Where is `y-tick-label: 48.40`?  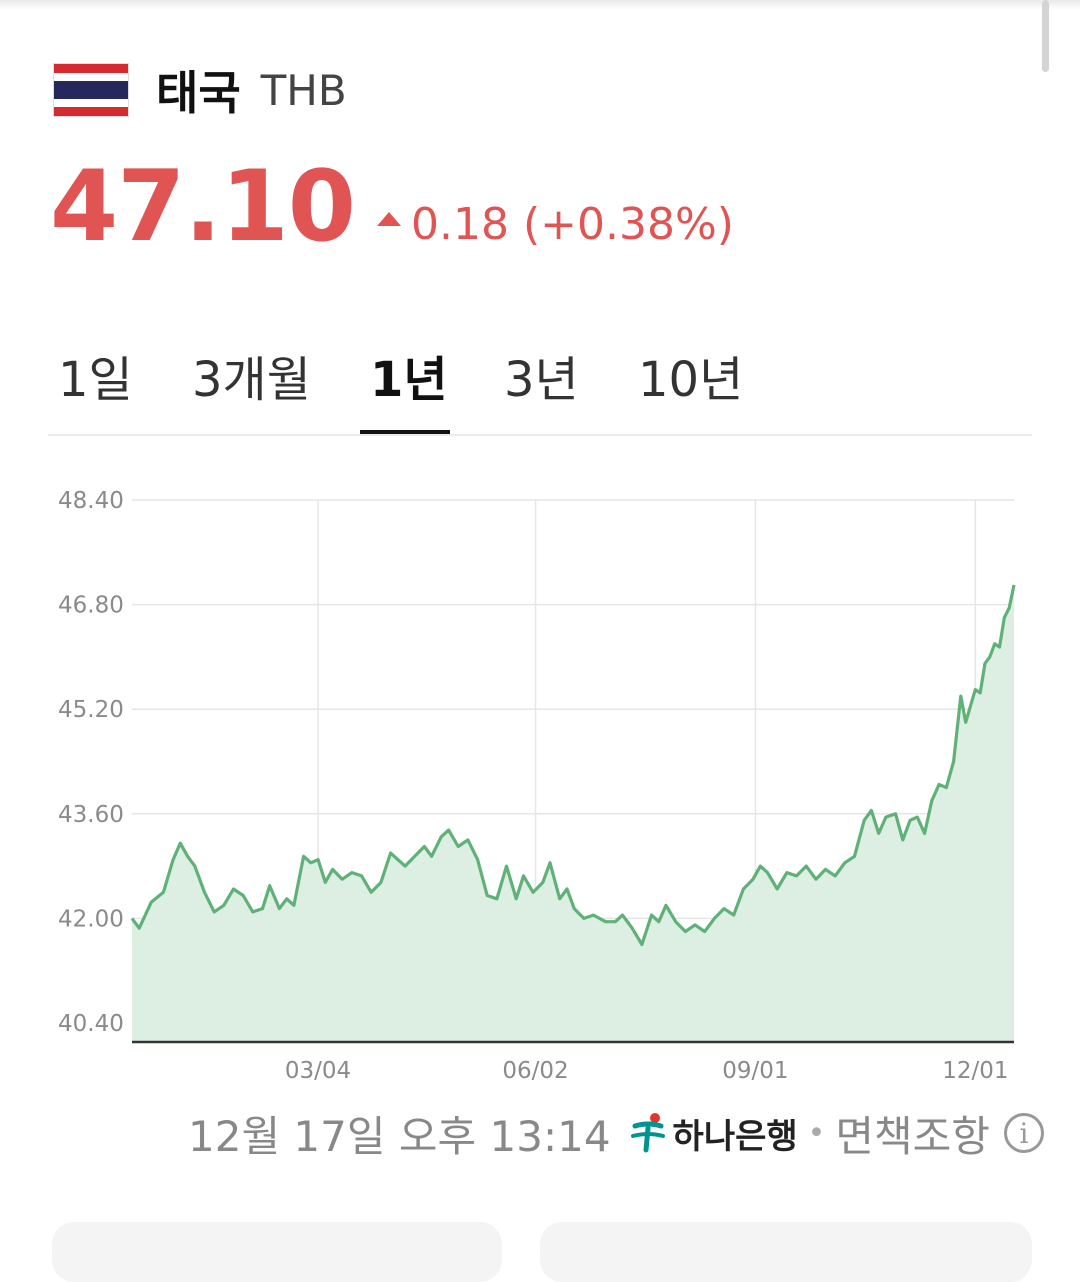
y-tick-label: 48.40 is located at coordinates (91, 501).